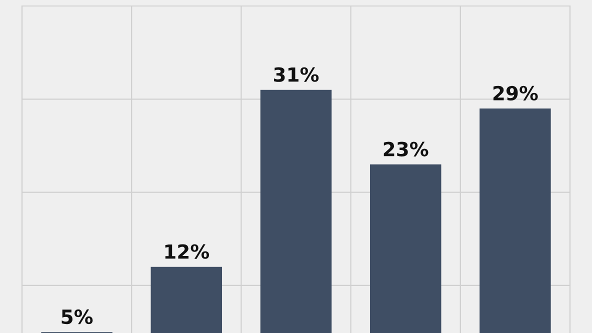 This screenshot has width=592, height=333. Describe the element at coordinates (77, 316) in the screenshot. I see `data-label: 5%` at that location.